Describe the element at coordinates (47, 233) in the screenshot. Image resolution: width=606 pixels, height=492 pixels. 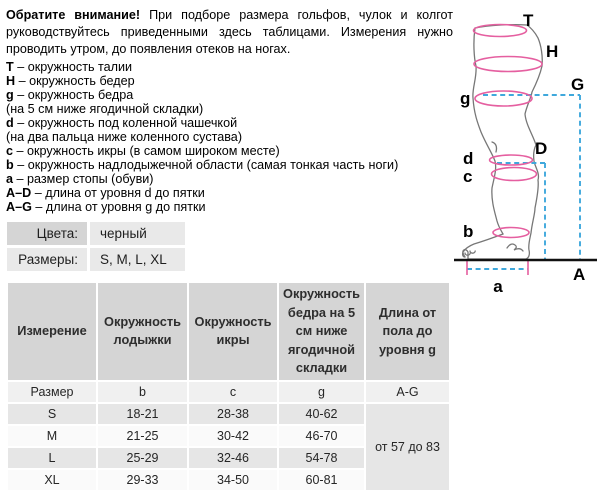
I see `colors-label: Цвета:` at that location.